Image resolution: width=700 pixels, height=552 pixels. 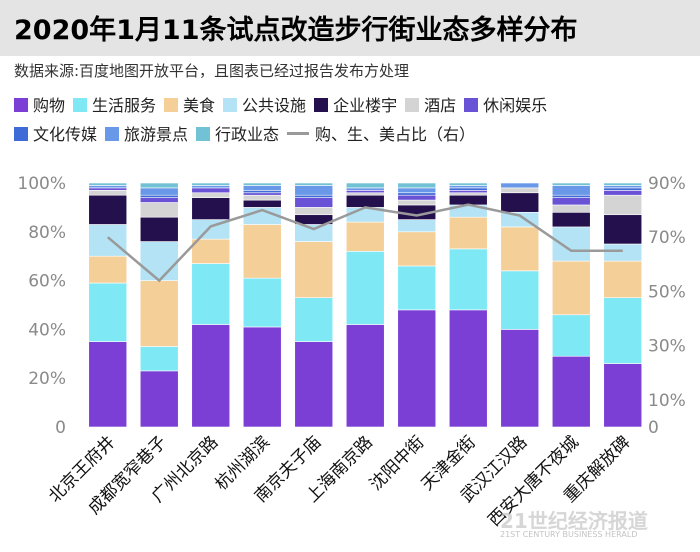 I want to click on legend-label: 旅游景点, so click(x=156, y=134).